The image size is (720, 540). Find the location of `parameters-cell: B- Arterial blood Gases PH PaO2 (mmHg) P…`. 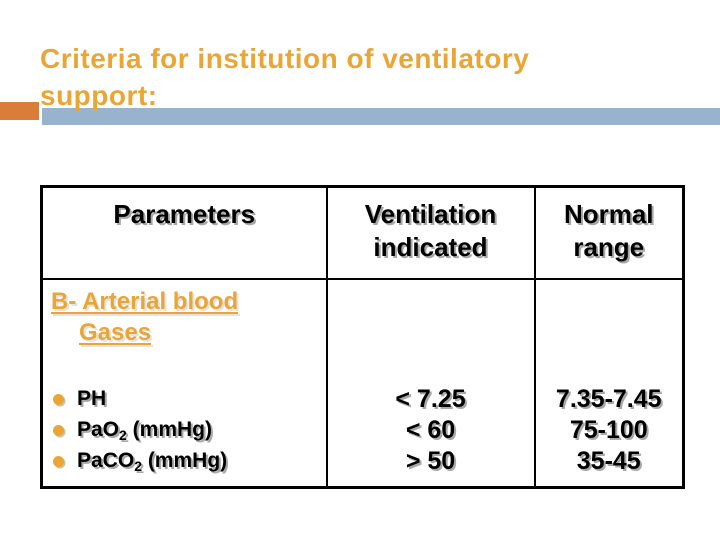

parameters-cell: B- Arterial blood Gases PH PaO2 (mmHg) P… is located at coordinates (184, 382).